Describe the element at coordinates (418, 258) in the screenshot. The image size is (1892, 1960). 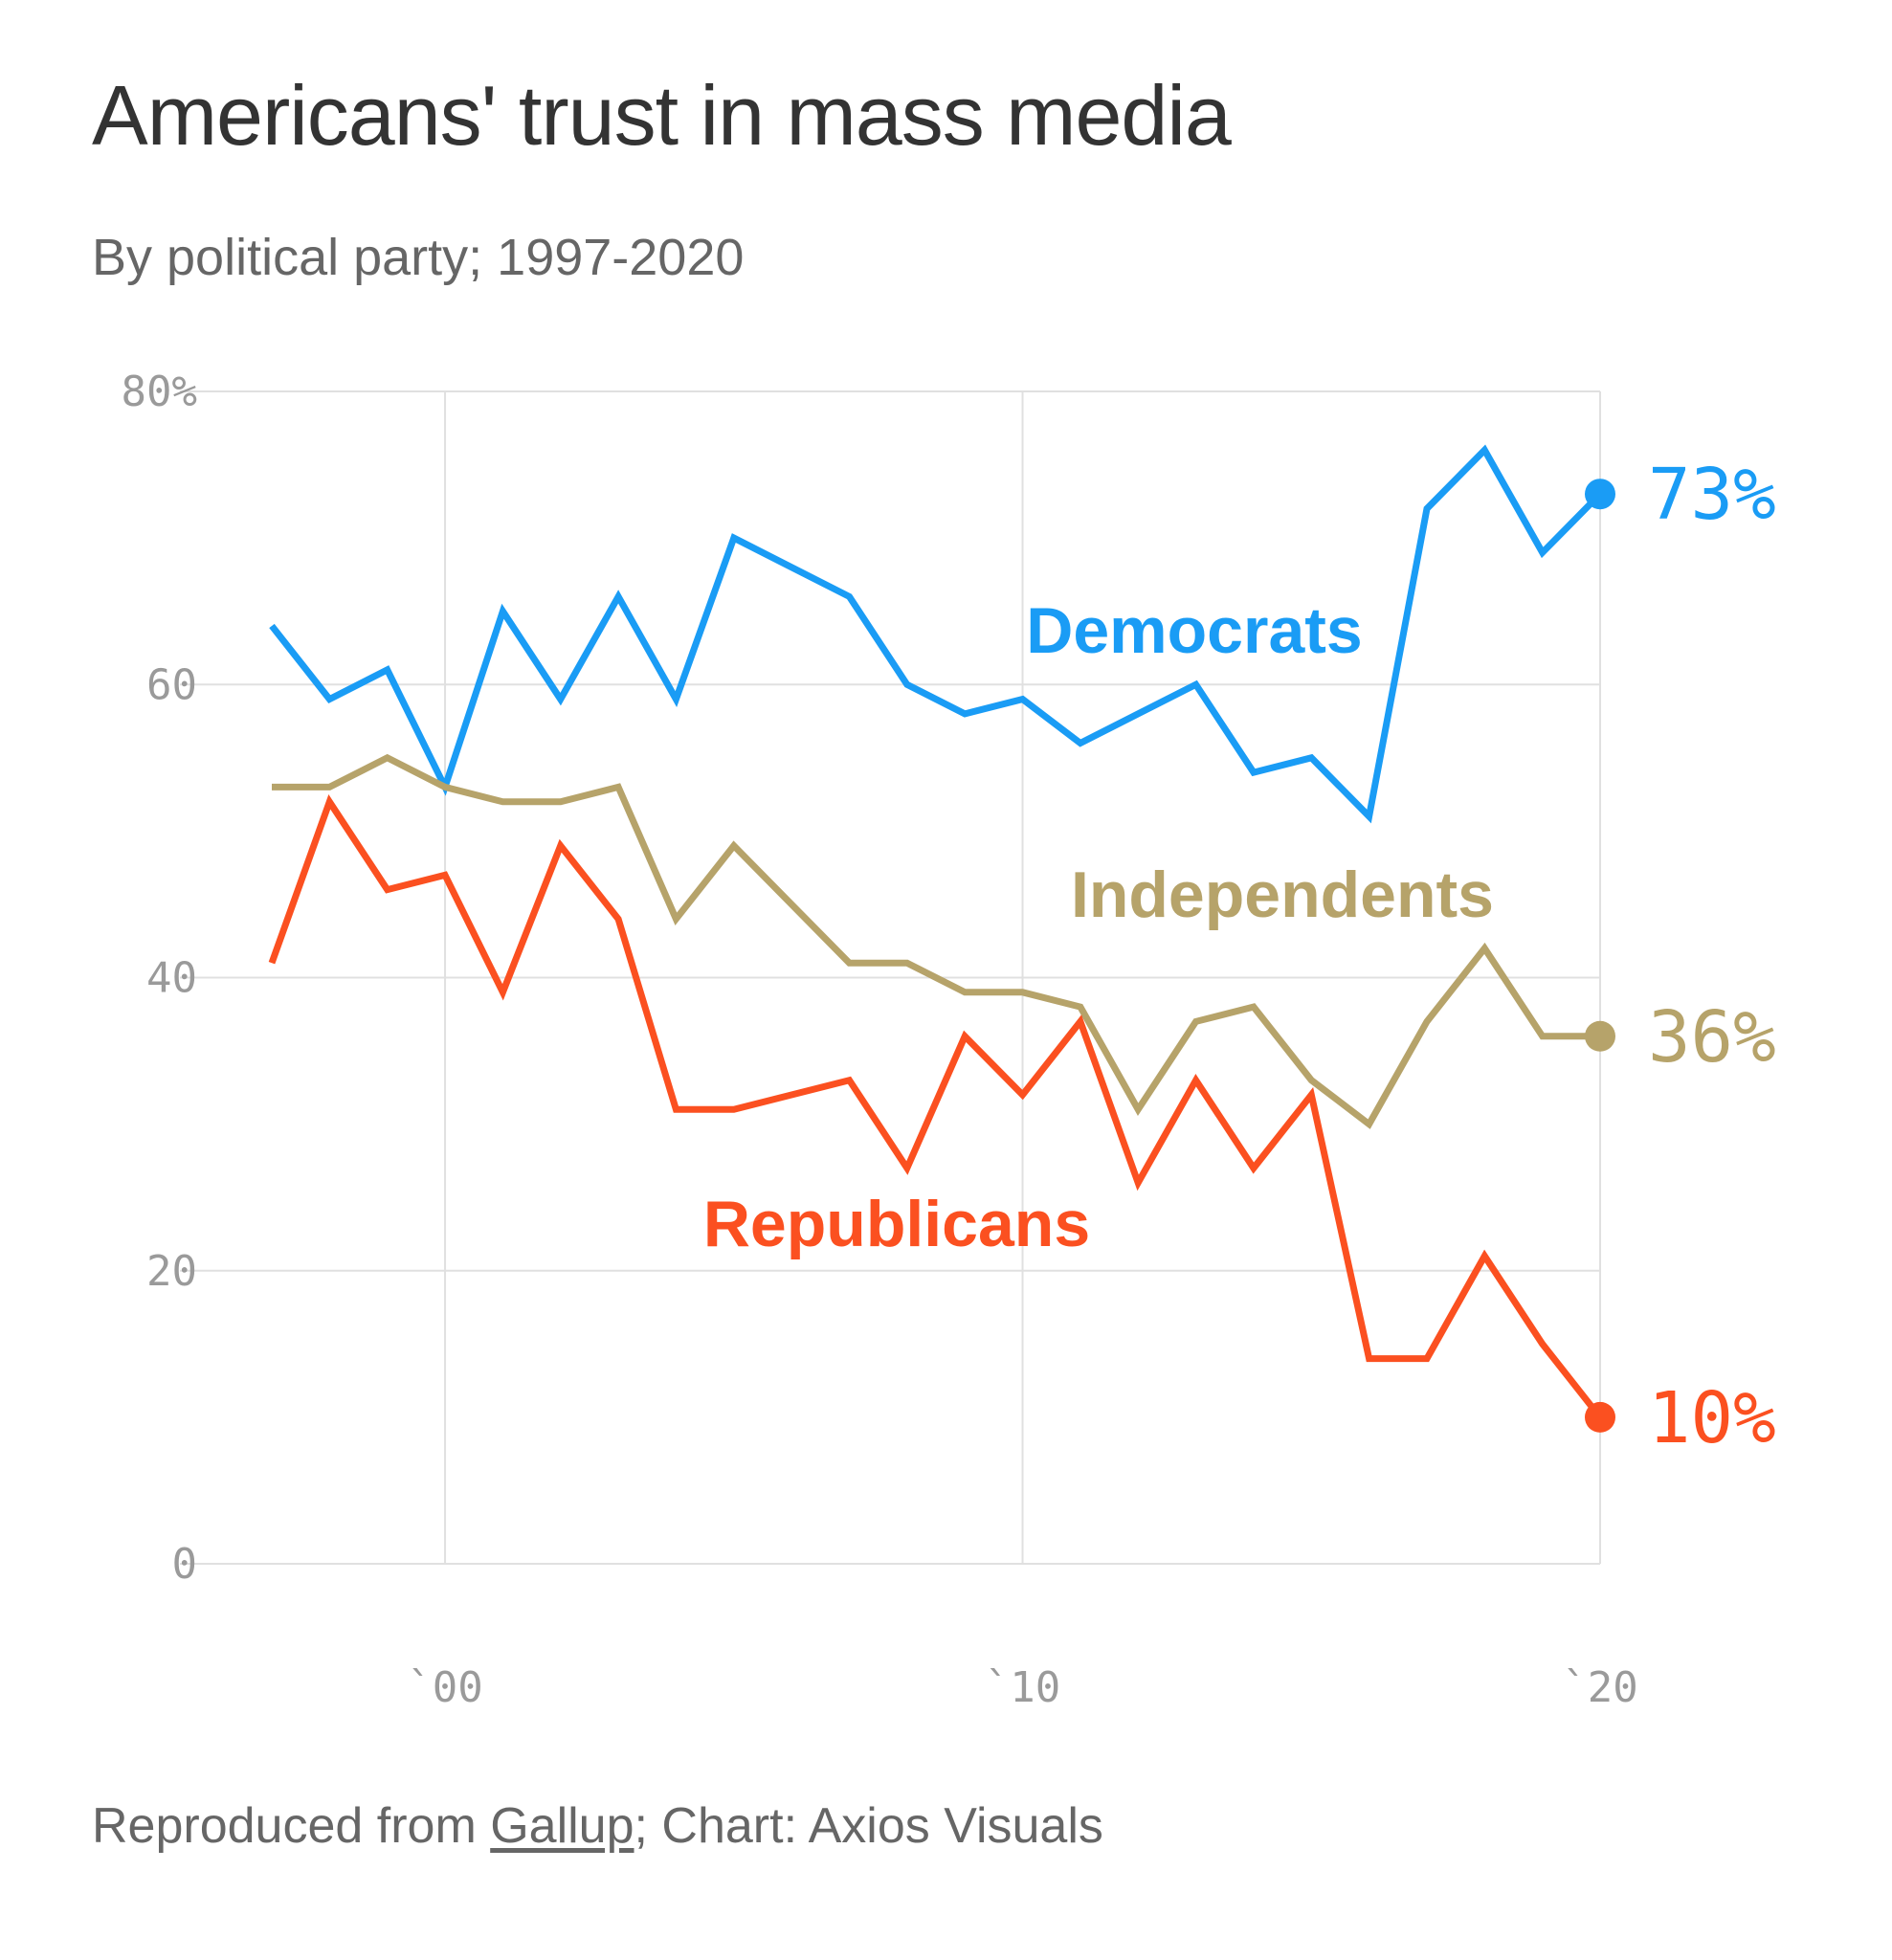
I see `chart-subtitle: By political party; 1997-2020` at that location.